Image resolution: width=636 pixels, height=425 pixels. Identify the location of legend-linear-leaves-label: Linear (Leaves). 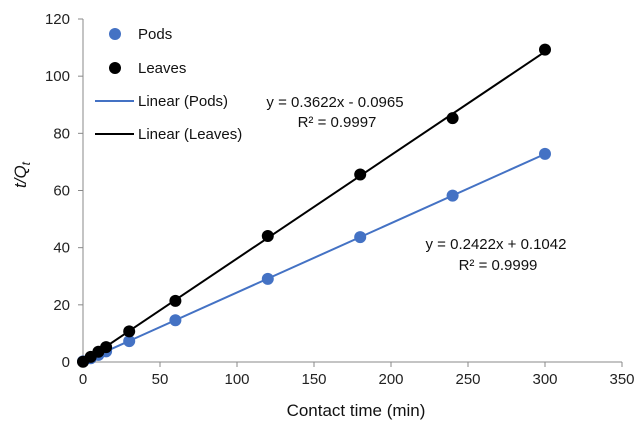
(190, 134).